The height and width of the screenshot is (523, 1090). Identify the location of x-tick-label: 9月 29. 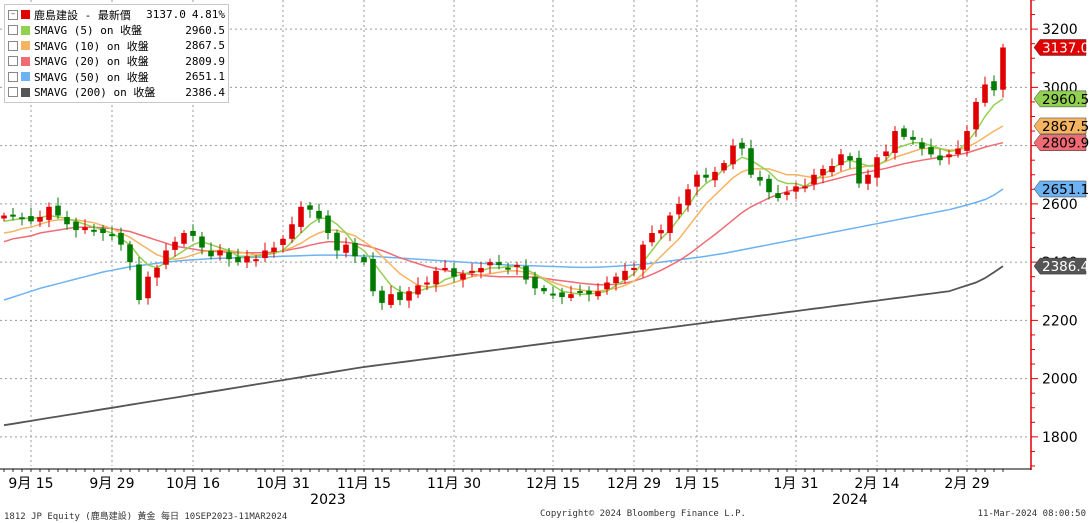
(111, 484).